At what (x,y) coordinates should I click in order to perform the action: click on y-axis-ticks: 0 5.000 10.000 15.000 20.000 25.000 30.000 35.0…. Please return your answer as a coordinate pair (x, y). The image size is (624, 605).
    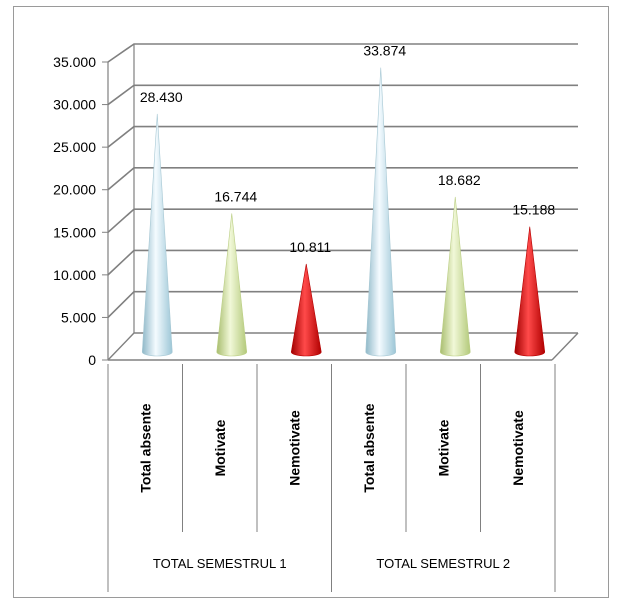
    Looking at the image, I should click on (74, 211).